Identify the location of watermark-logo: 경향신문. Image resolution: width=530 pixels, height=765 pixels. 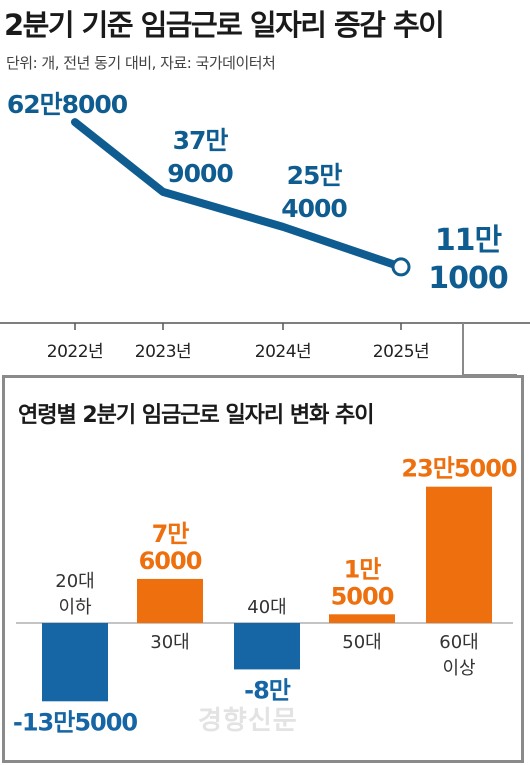
(248, 721).